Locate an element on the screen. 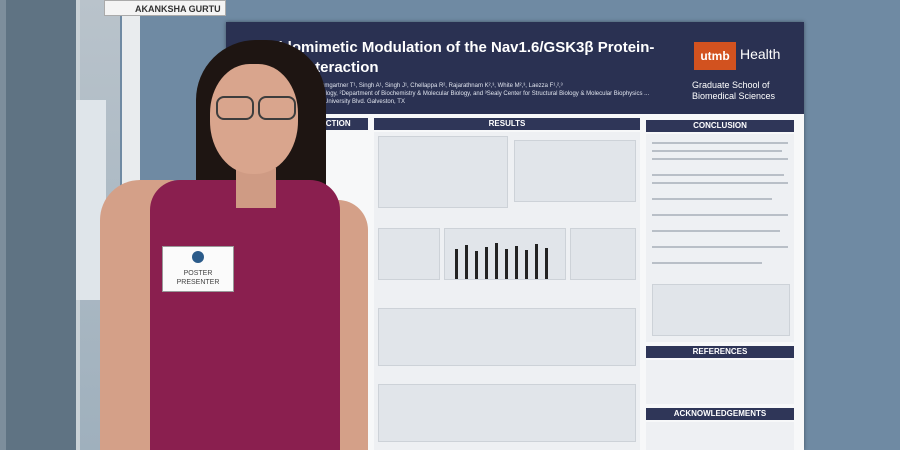  glasses-lens-right is located at coordinates (277, 108).